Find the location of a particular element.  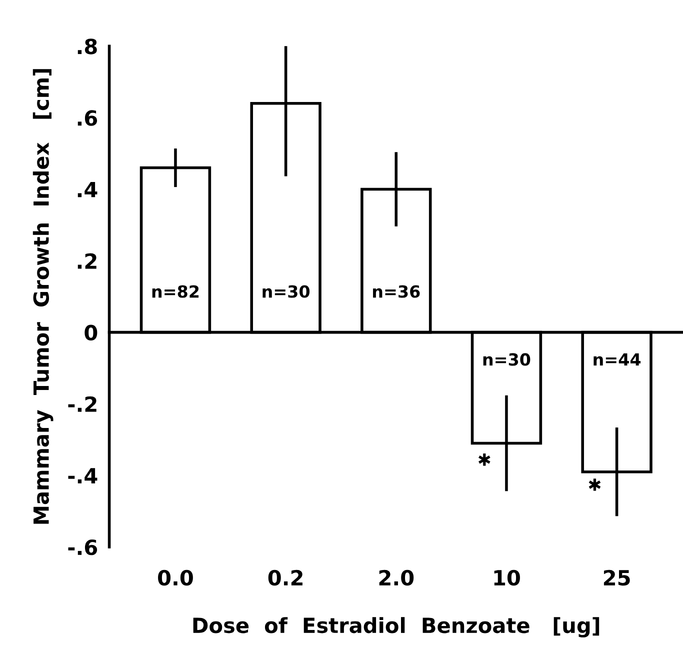

annotation: n=44 is located at coordinates (617, 359).